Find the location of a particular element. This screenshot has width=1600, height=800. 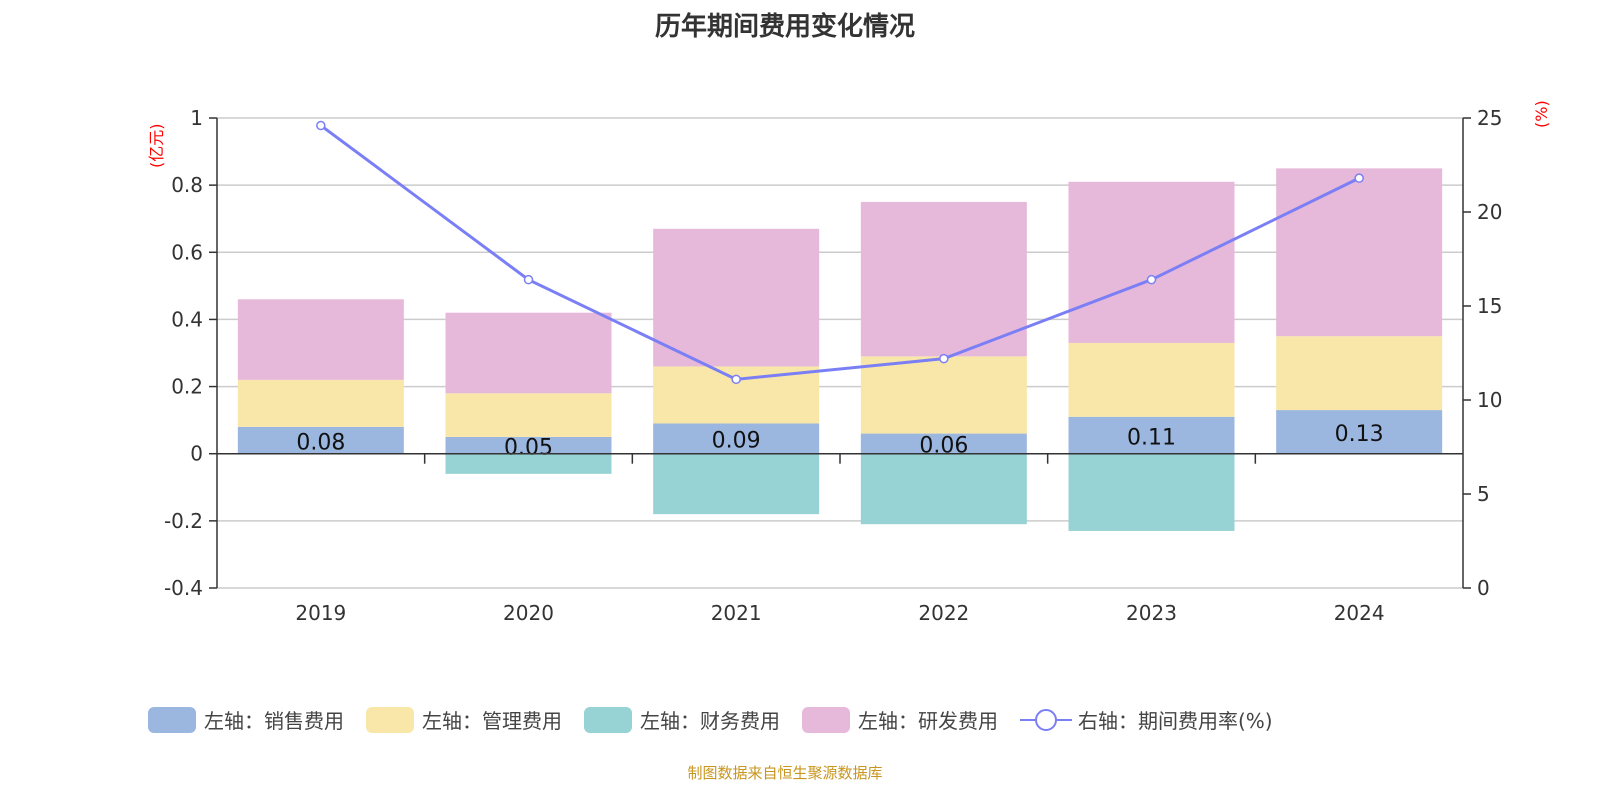

left-tick-label: 1 is located at coordinates (196, 118).